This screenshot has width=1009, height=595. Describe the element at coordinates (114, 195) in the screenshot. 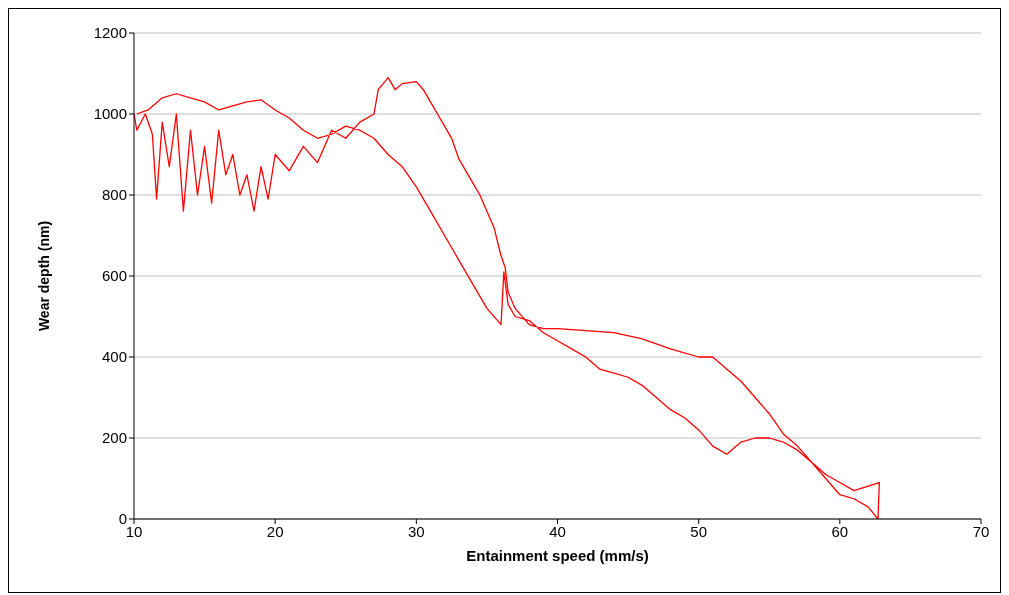

I see `y-tick-label: 800` at that location.